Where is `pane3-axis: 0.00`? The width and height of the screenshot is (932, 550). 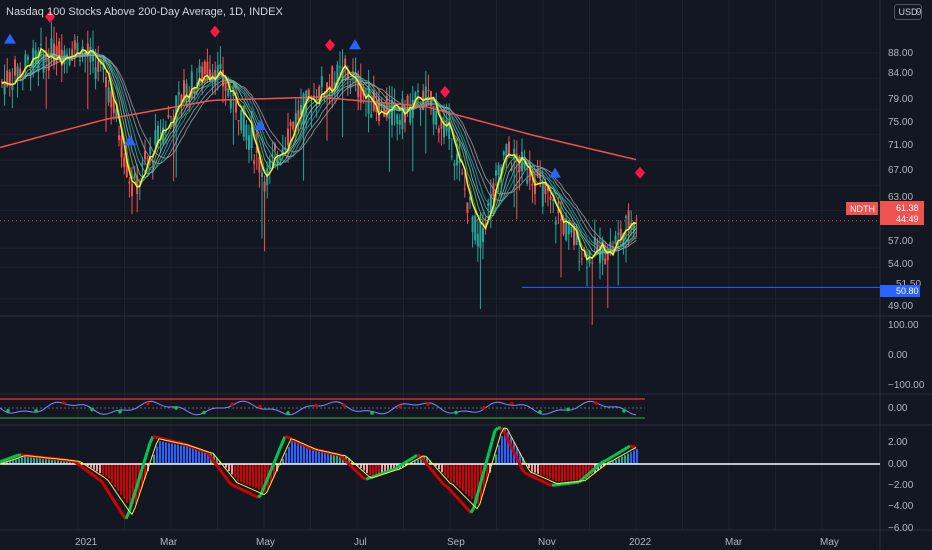 pane3-axis: 0.00 is located at coordinates (898, 408).